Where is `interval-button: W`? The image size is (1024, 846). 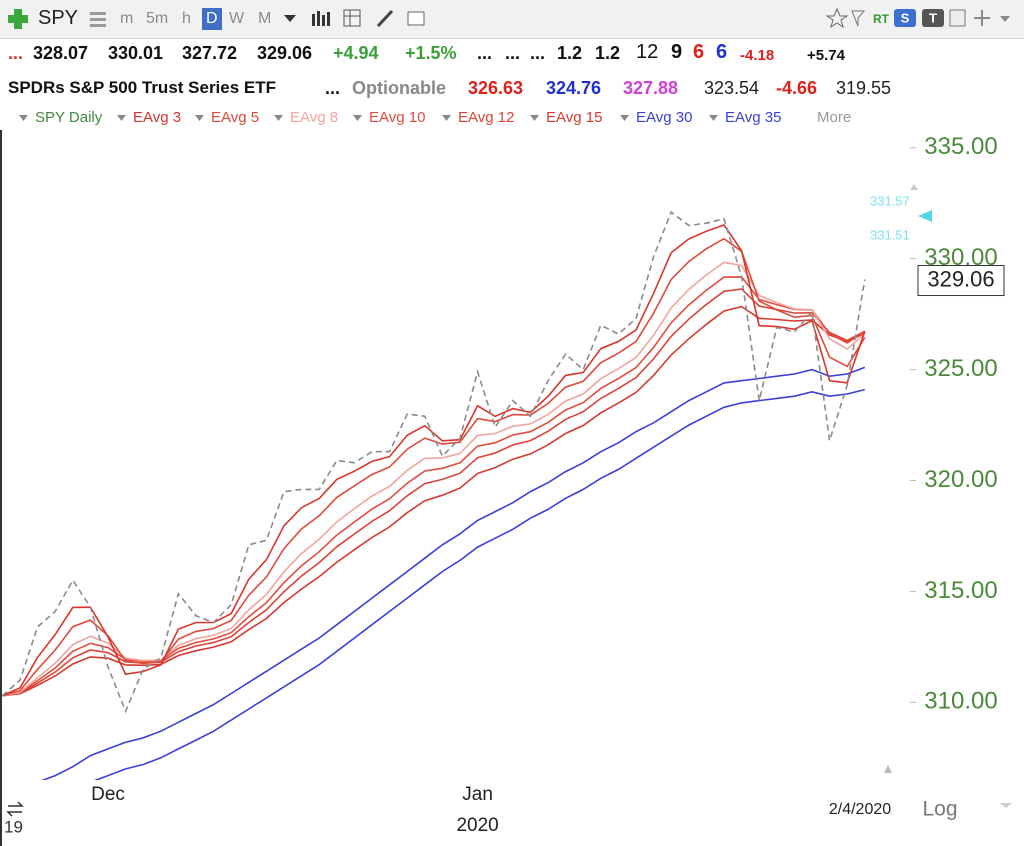
interval-button: W is located at coordinates (237, 18).